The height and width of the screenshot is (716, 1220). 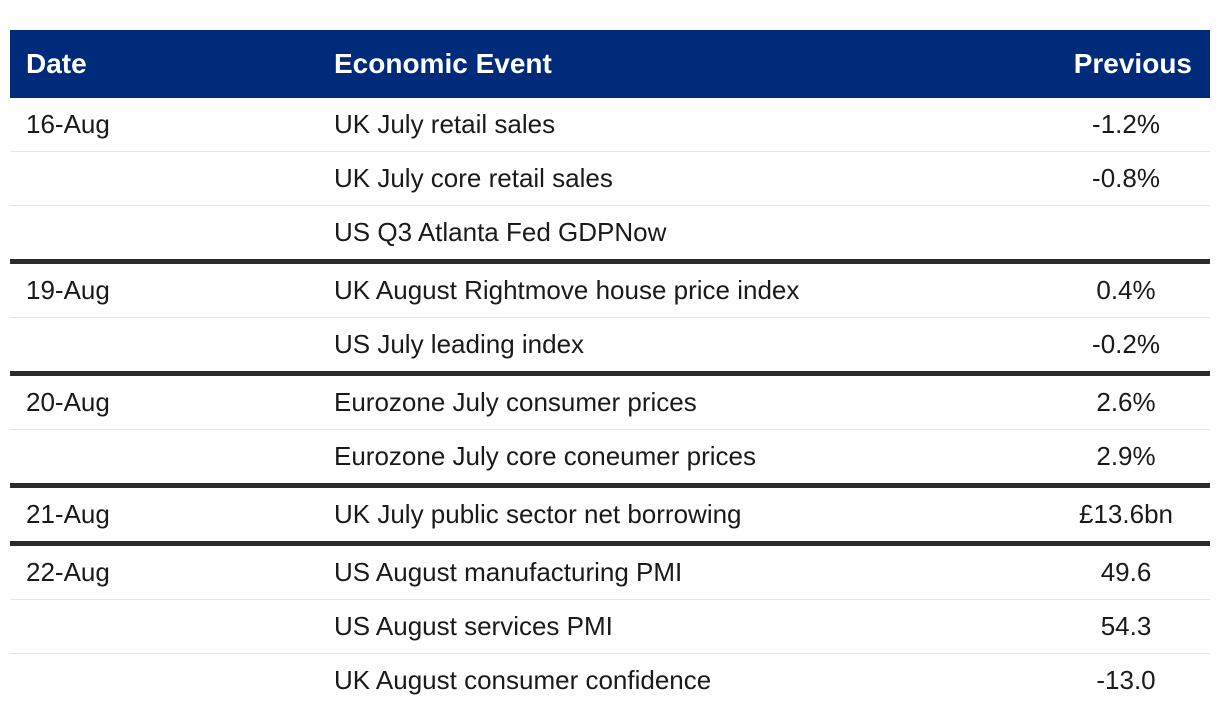 What do you see at coordinates (624, 401) in the screenshot?
I see `cell-event: Eurozone July consumer prices` at bounding box center [624, 401].